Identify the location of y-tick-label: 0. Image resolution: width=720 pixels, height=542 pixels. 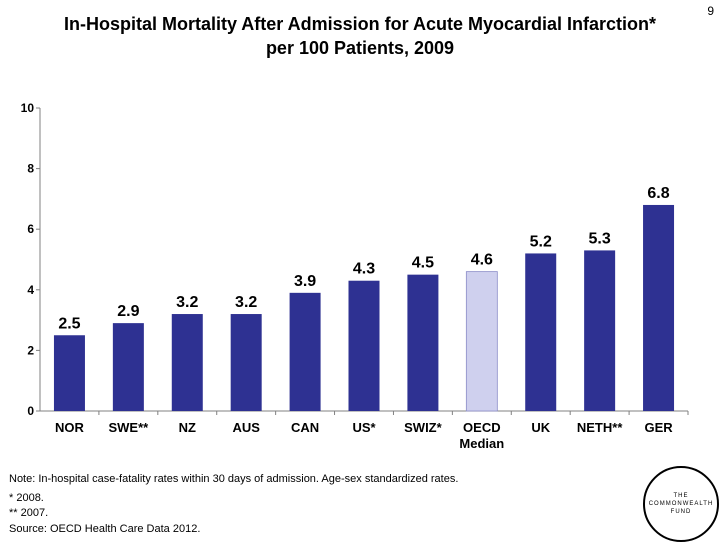
(30, 411).